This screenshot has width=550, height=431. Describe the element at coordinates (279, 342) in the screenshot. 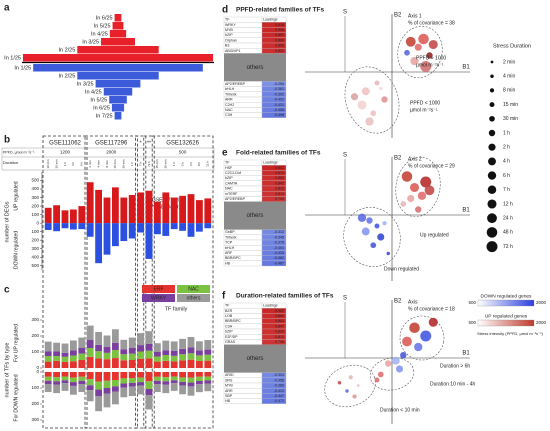

I see `loading: 0.798` at that location.